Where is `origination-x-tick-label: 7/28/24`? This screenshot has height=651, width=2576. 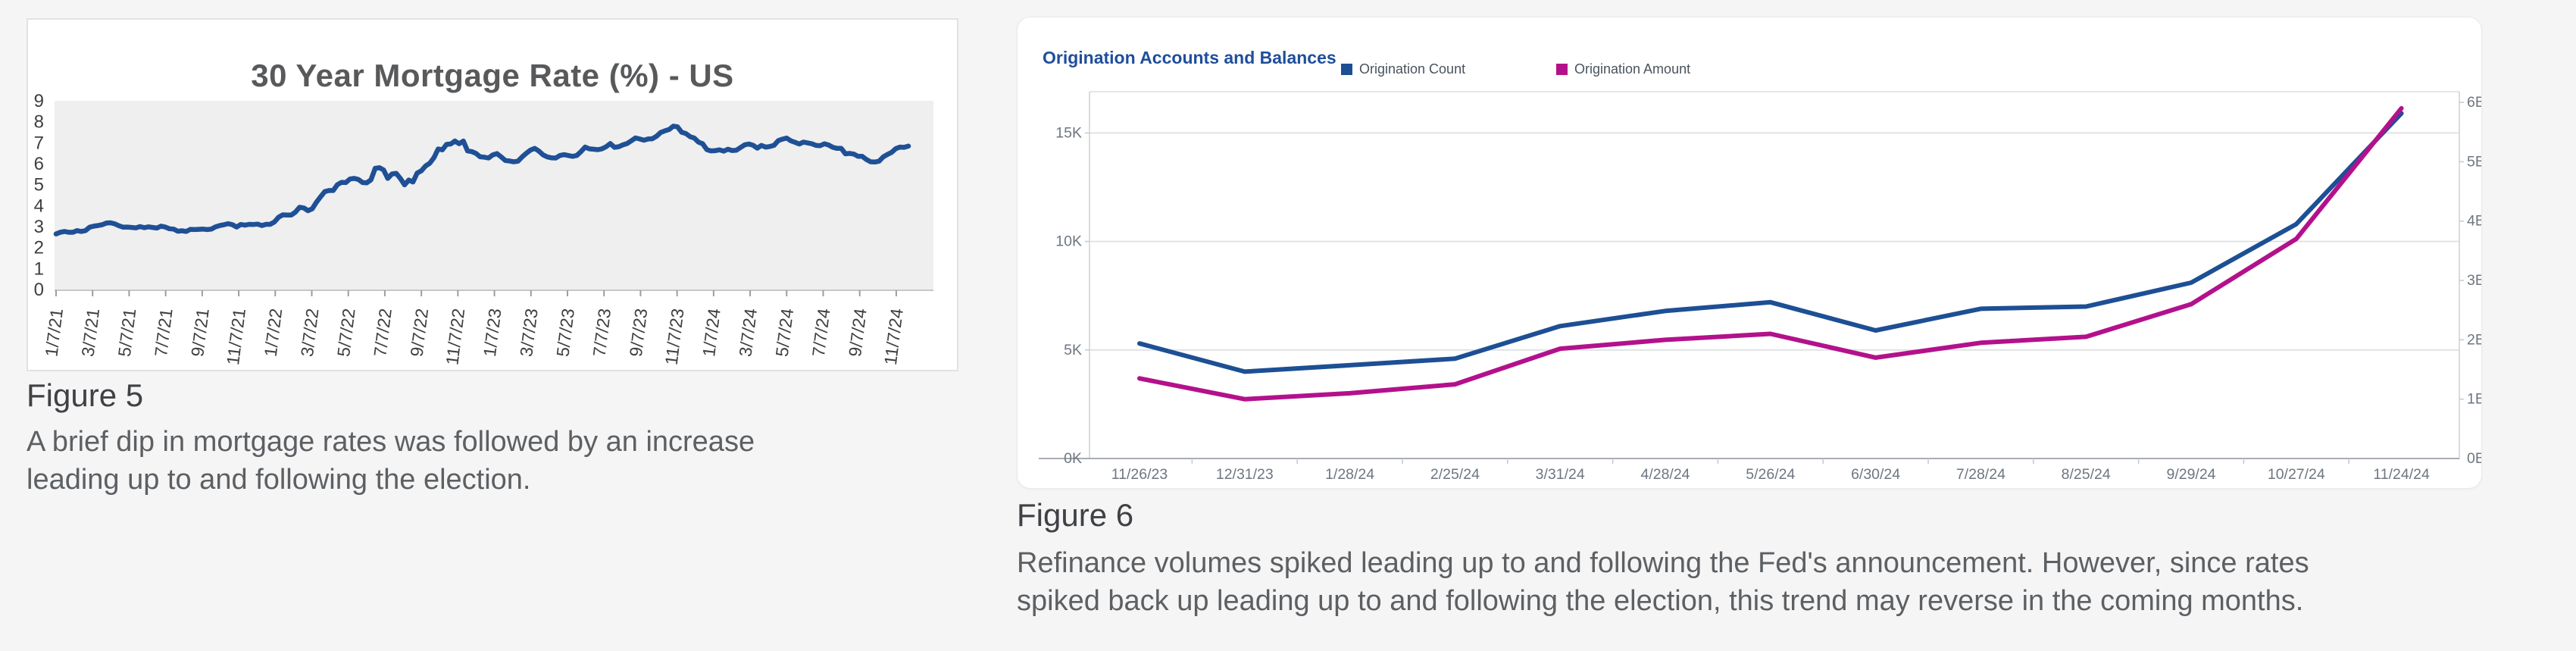
origination-x-tick-label: 7/28/24 is located at coordinates (1981, 474).